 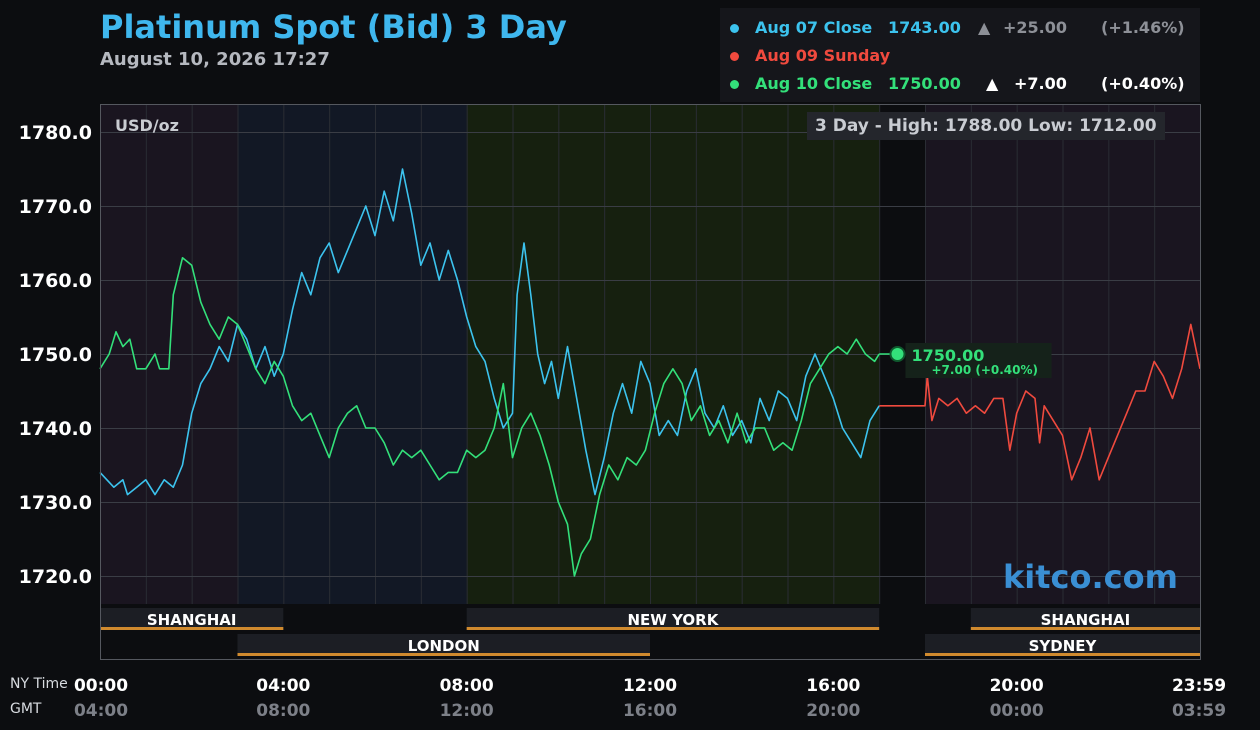 I want to click on y-tick-label: 1740.0, so click(x=55, y=429).